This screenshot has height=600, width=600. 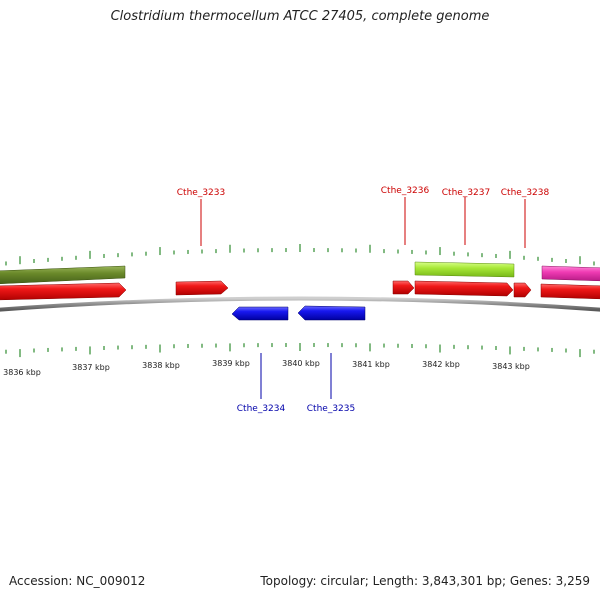 What do you see at coordinates (77, 581) in the screenshot?
I see `accession-text: Accession: NC_009012` at bounding box center [77, 581].